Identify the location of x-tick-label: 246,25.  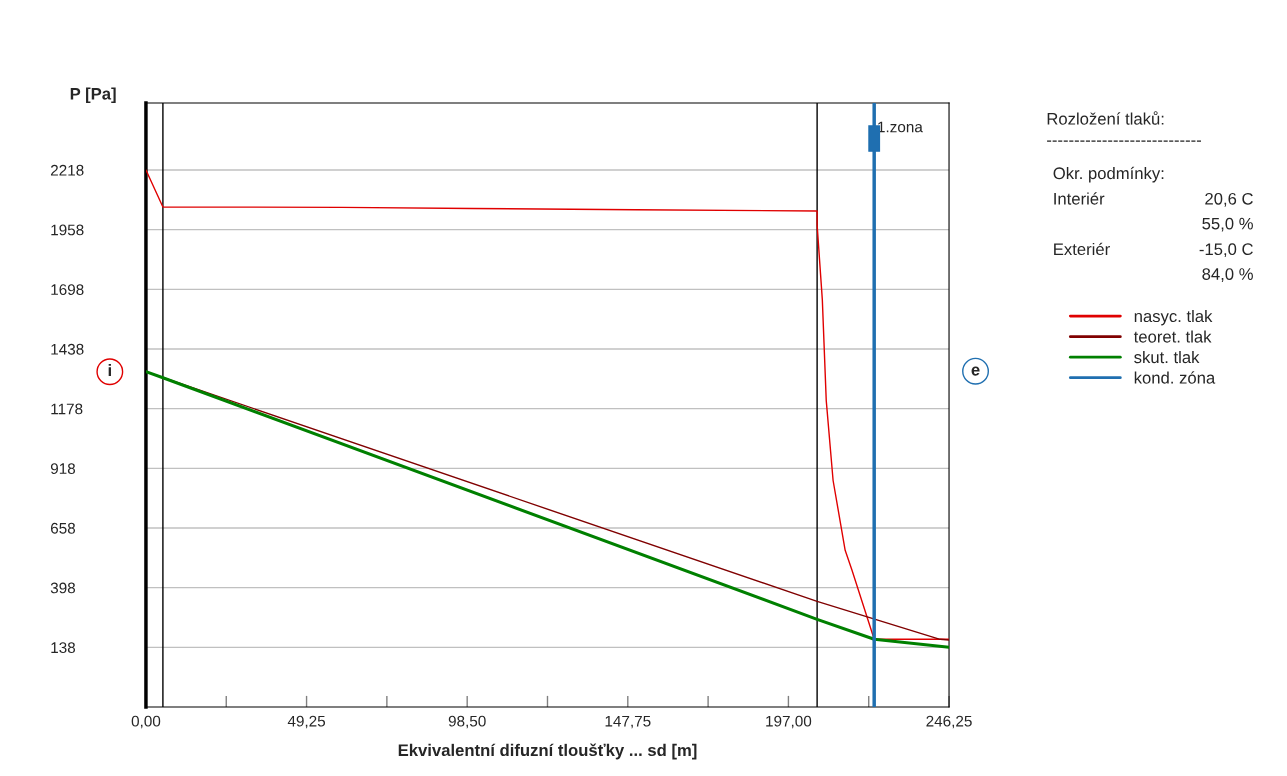
(949, 722).